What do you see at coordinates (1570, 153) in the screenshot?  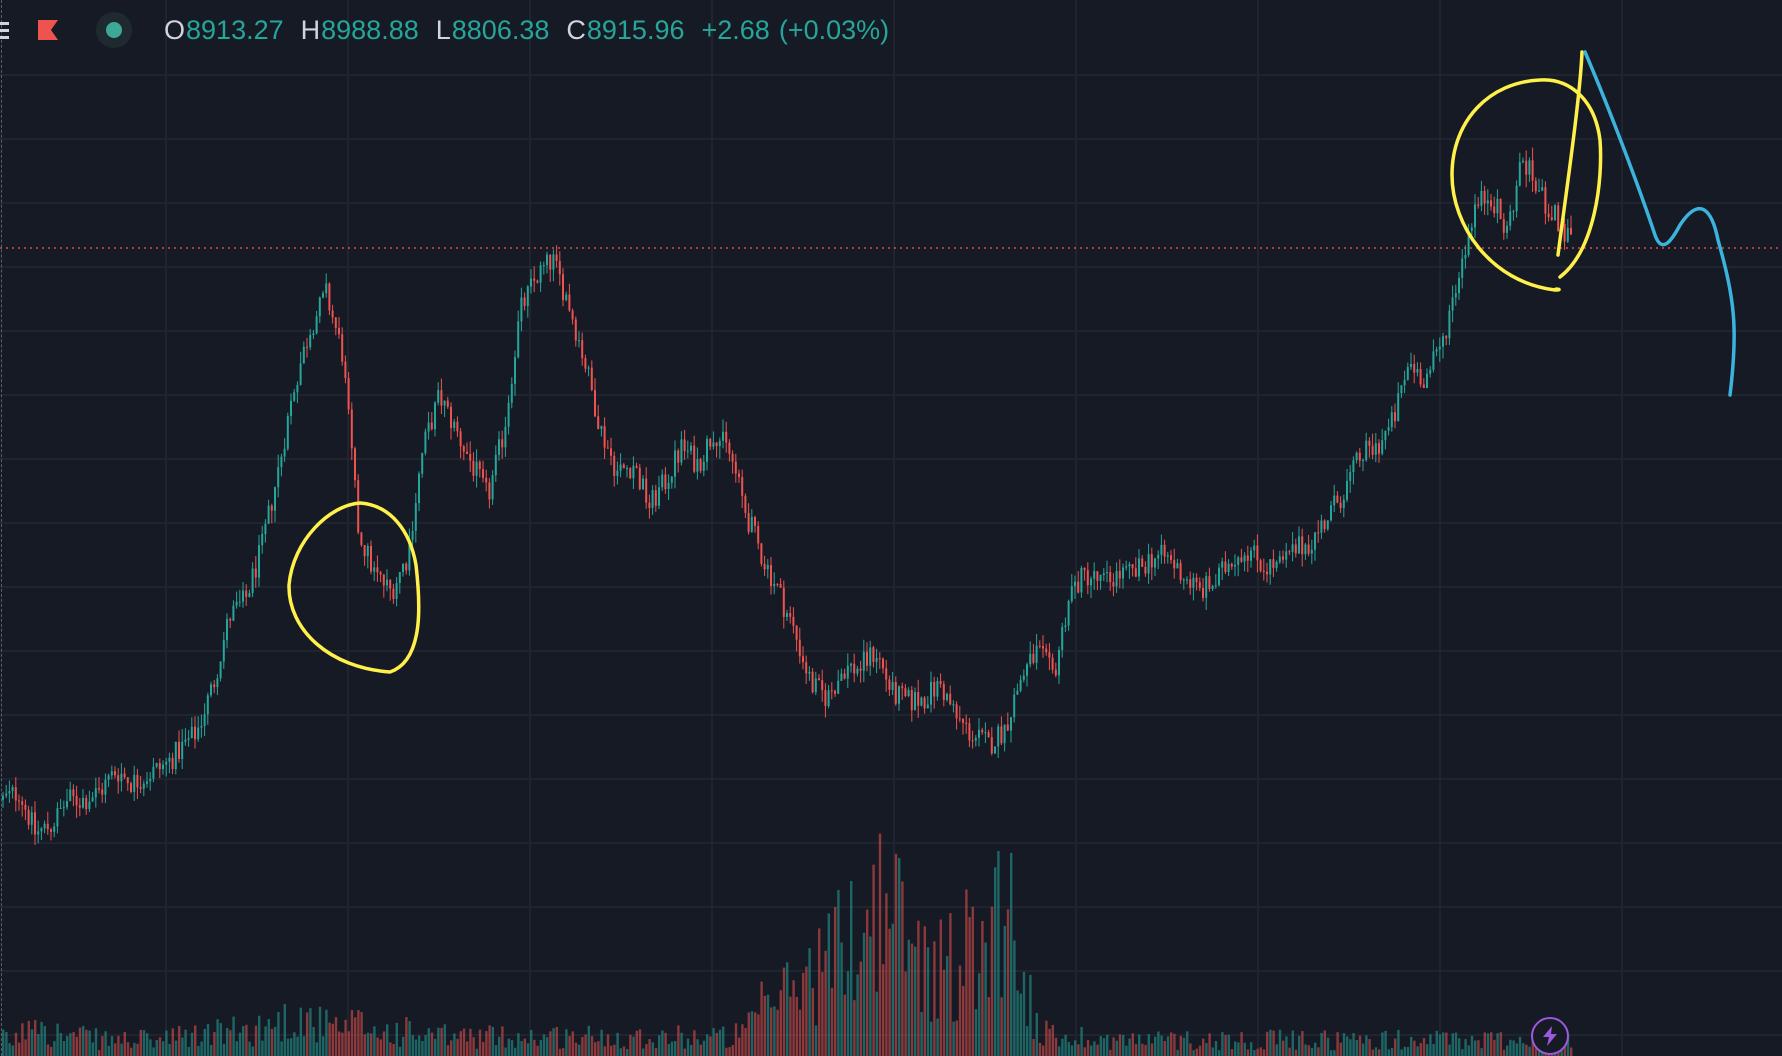 I see `annotation-up-stroke` at bounding box center [1570, 153].